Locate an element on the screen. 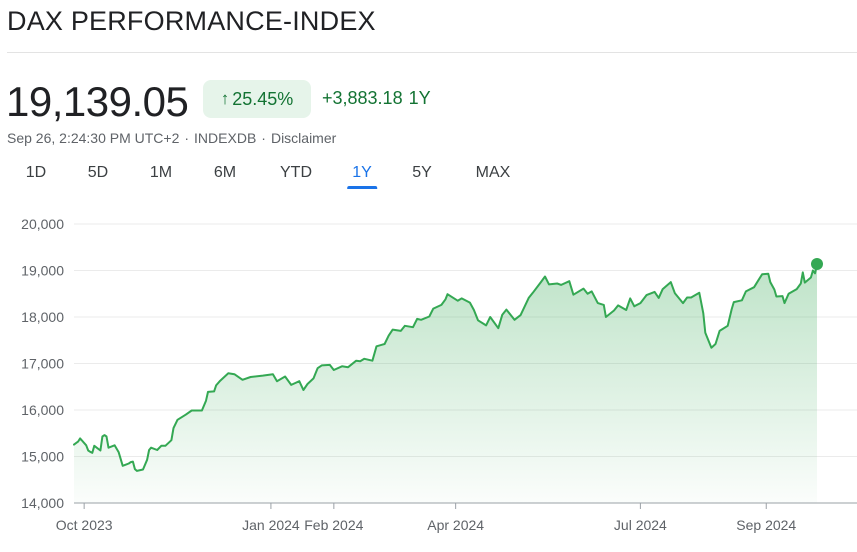  x-tick-label: Oct 2023 is located at coordinates (84, 525).